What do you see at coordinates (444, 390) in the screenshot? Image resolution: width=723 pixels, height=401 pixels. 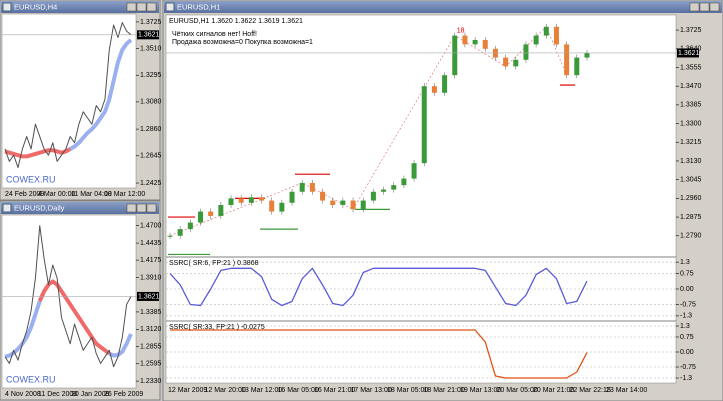 I see `x-tick-label: 18 Mar 21:00` at bounding box center [444, 390].